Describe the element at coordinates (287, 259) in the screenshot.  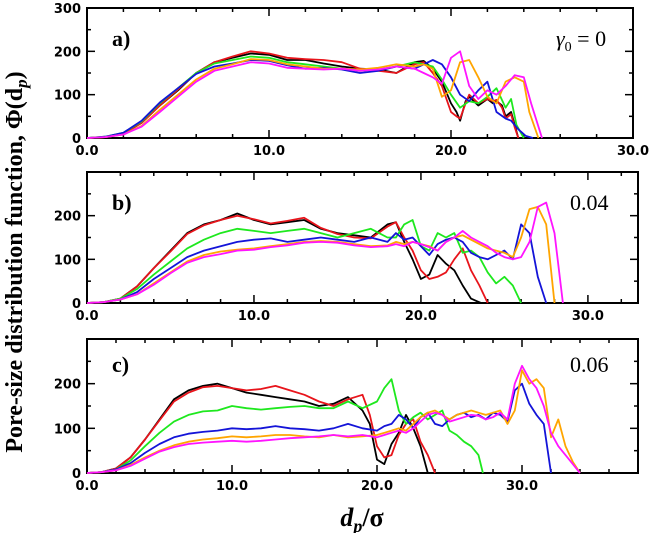
I see `panel-b-series-red-line` at that location.